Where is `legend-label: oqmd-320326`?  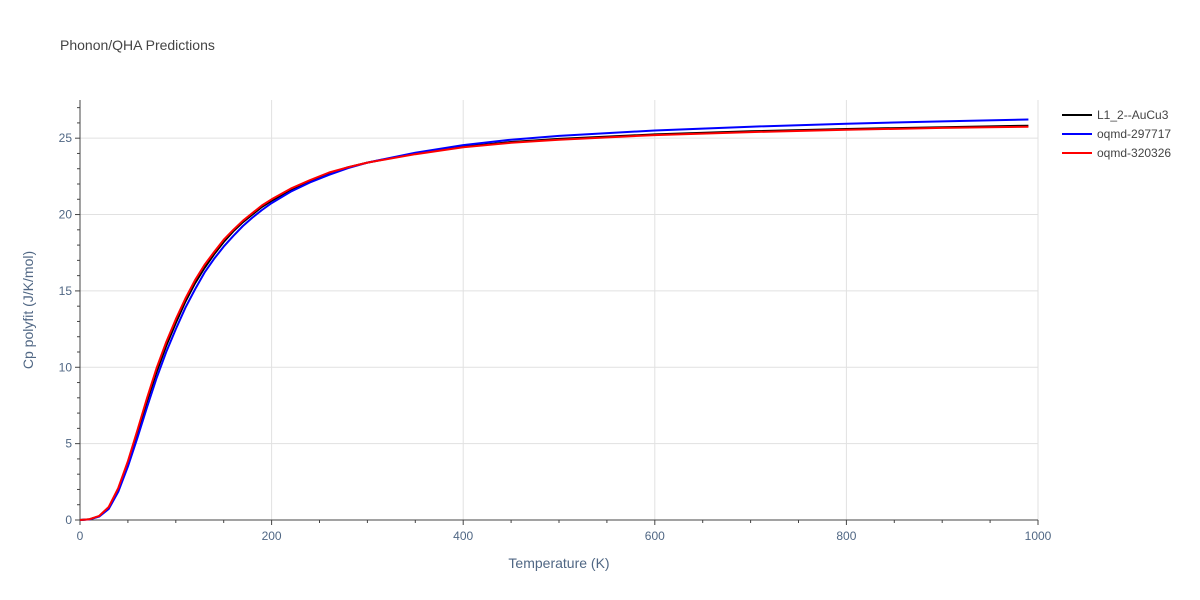 legend-label: oqmd-320326 is located at coordinates (1134, 153).